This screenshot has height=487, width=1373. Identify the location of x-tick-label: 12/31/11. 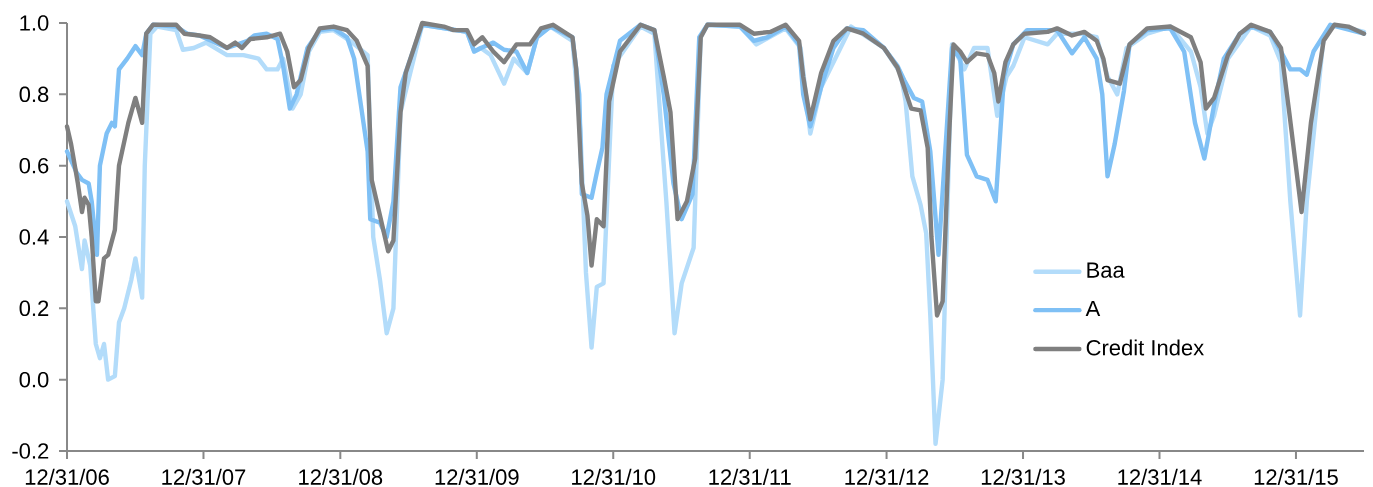
(750, 476).